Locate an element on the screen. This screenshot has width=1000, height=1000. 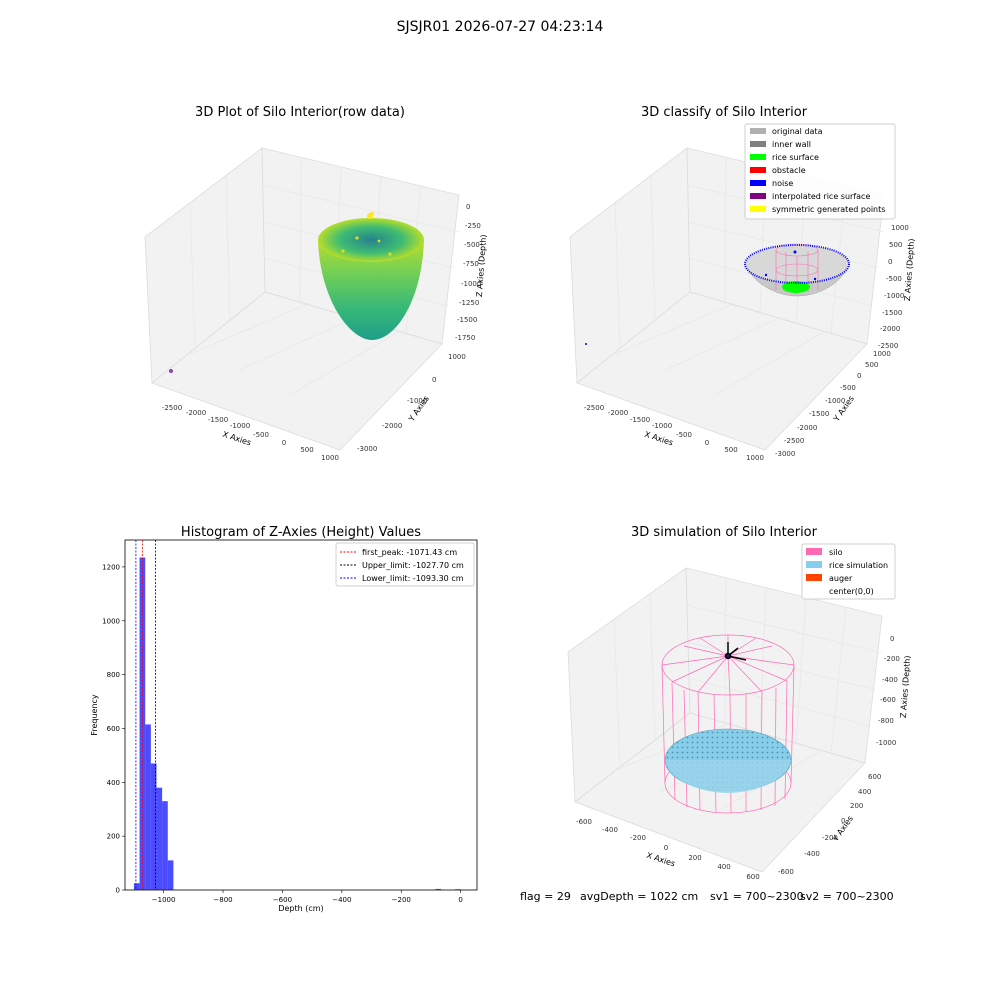
raw-y-ticks: -3000 -2000 -1000 0 1000 is located at coordinates (411, 403).